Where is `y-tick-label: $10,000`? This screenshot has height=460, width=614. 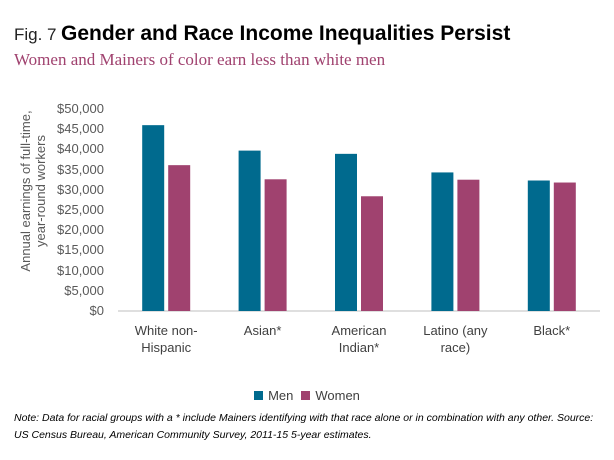
y-tick-label: $10,000 is located at coordinates (80, 270).